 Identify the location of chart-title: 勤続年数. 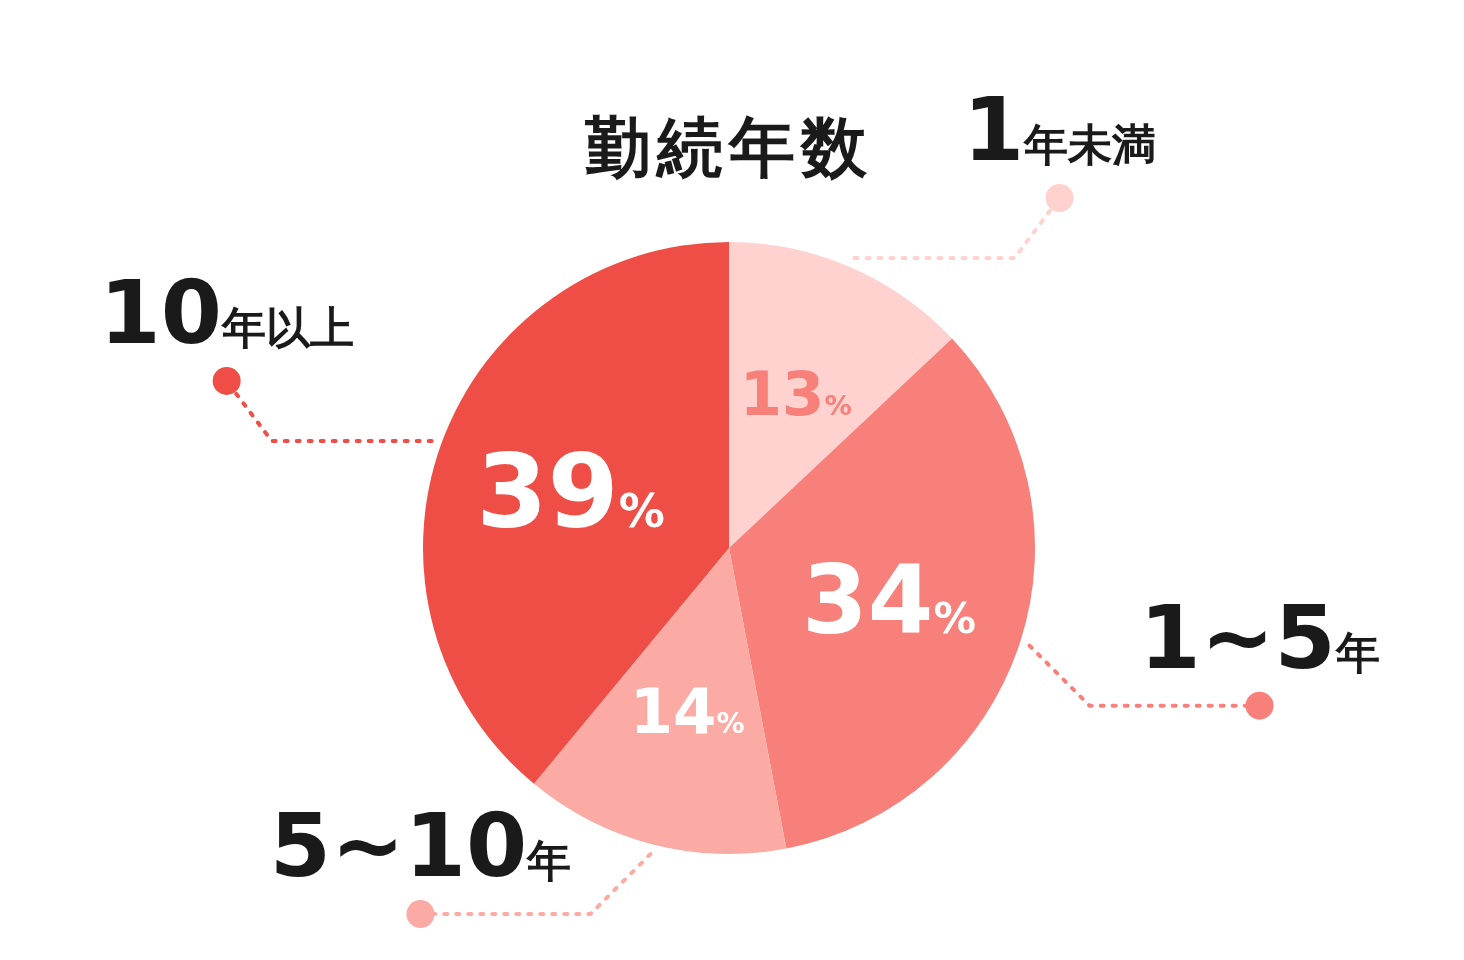
(728, 147).